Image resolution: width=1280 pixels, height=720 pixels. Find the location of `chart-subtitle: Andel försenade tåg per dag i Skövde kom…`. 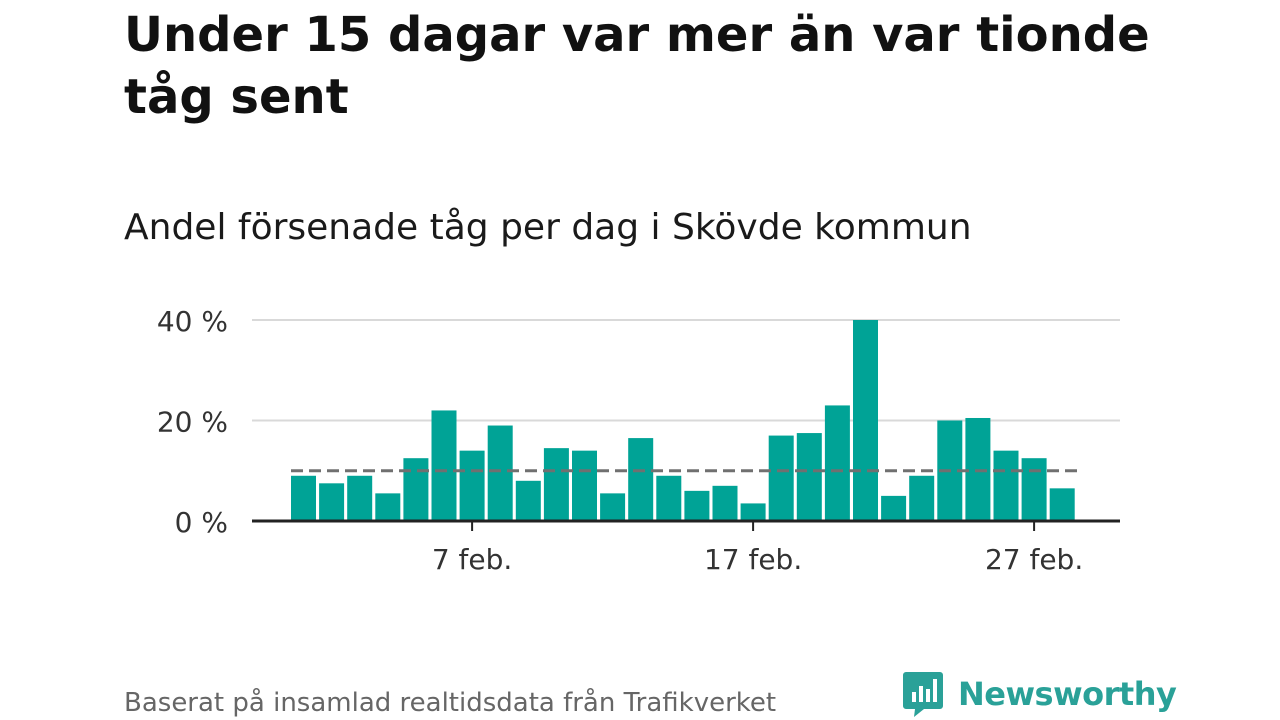

chart-subtitle: Andel försenade tåg per dag i Skövde kom… is located at coordinates (548, 227).